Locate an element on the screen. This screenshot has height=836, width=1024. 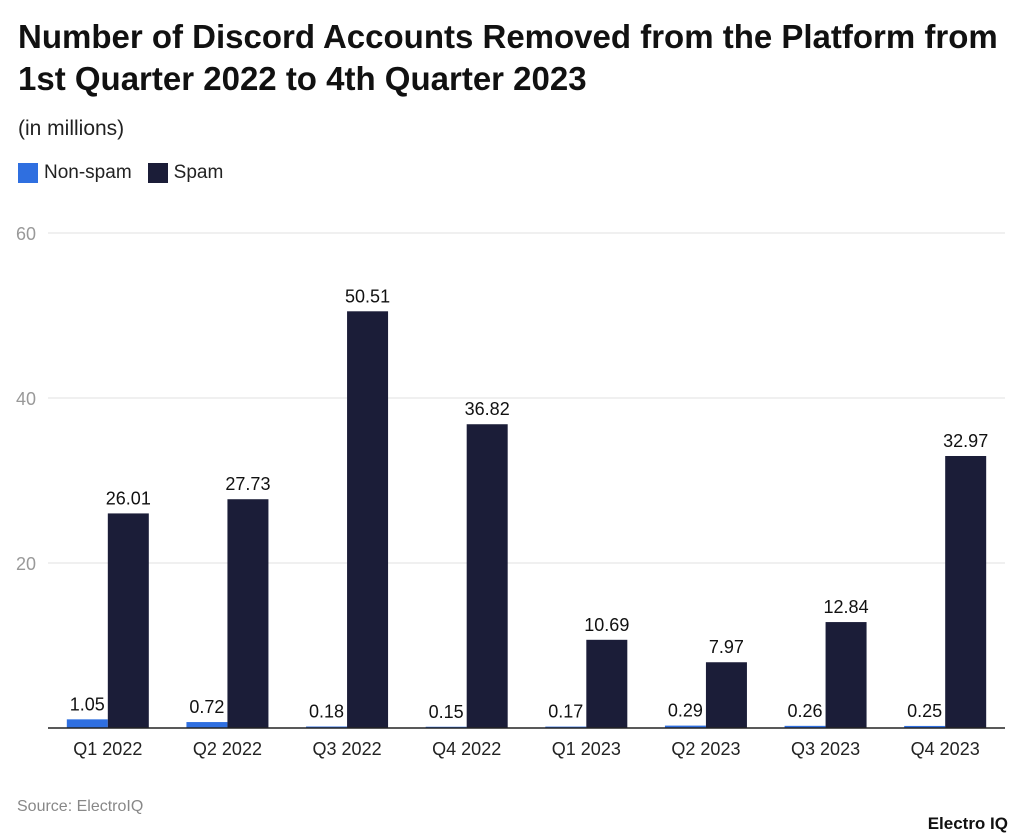
data-label: 0.18 is located at coordinates (326, 712).